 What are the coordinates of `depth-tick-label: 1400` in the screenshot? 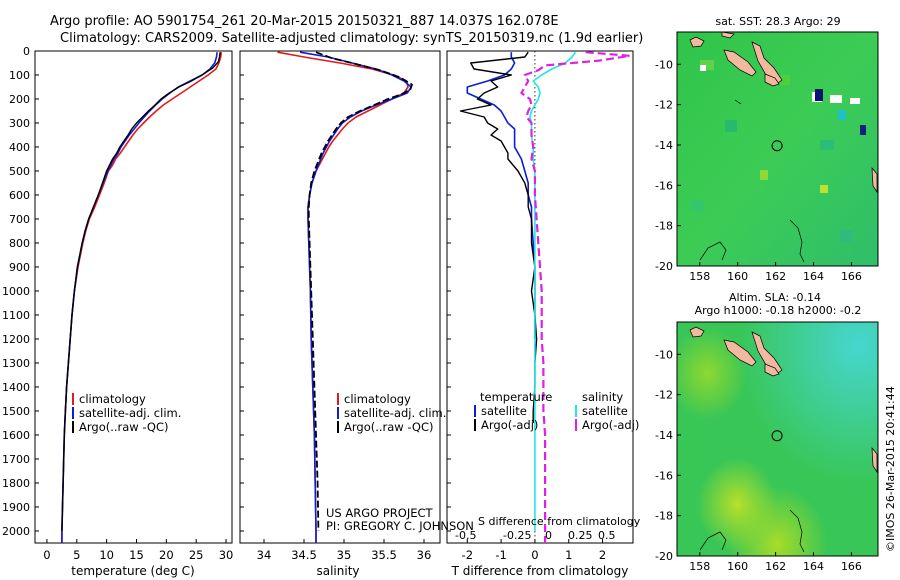 It's located at (16, 387).